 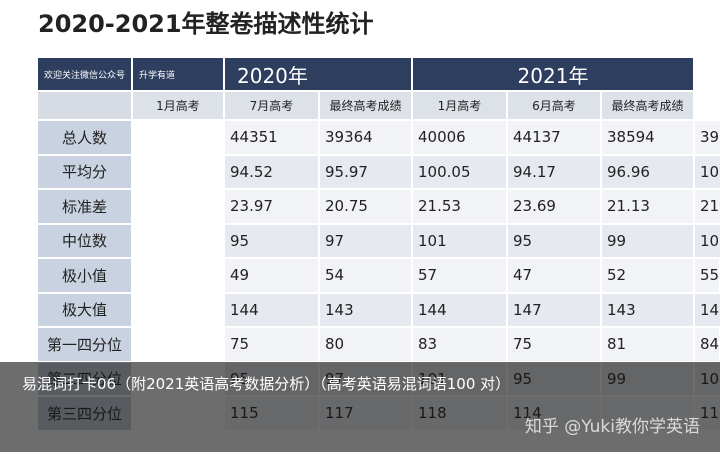 What do you see at coordinates (707, 276) in the screenshot?
I see `table-cell: 55` at bounding box center [707, 276].